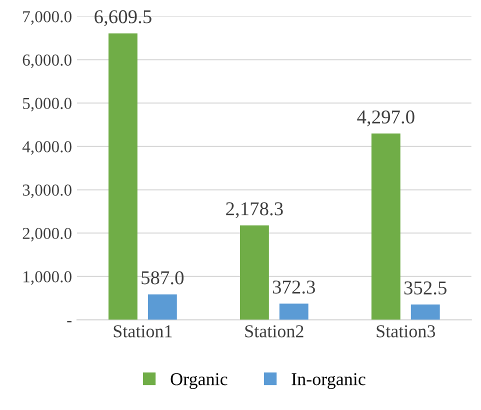 The height and width of the screenshot is (410, 481). Describe the element at coordinates (47, 235) in the screenshot. I see `y-tick-label: 2,000.0` at that location.